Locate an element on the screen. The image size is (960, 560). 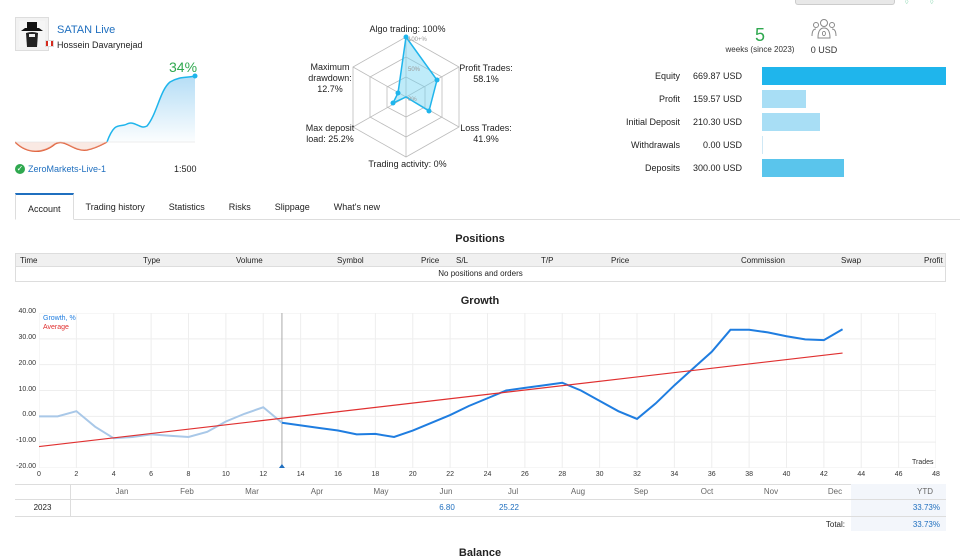
canada-flag-icon is located at coordinates (49, 43).